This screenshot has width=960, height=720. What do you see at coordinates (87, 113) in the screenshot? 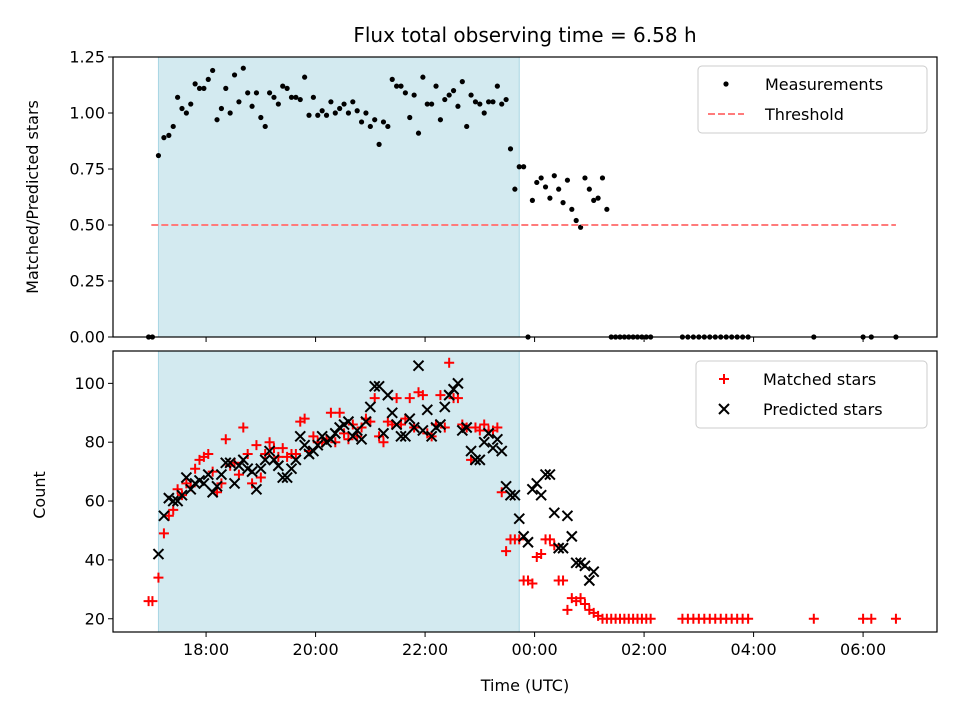
I see `y-tick-label: 1.00` at bounding box center [87, 113].